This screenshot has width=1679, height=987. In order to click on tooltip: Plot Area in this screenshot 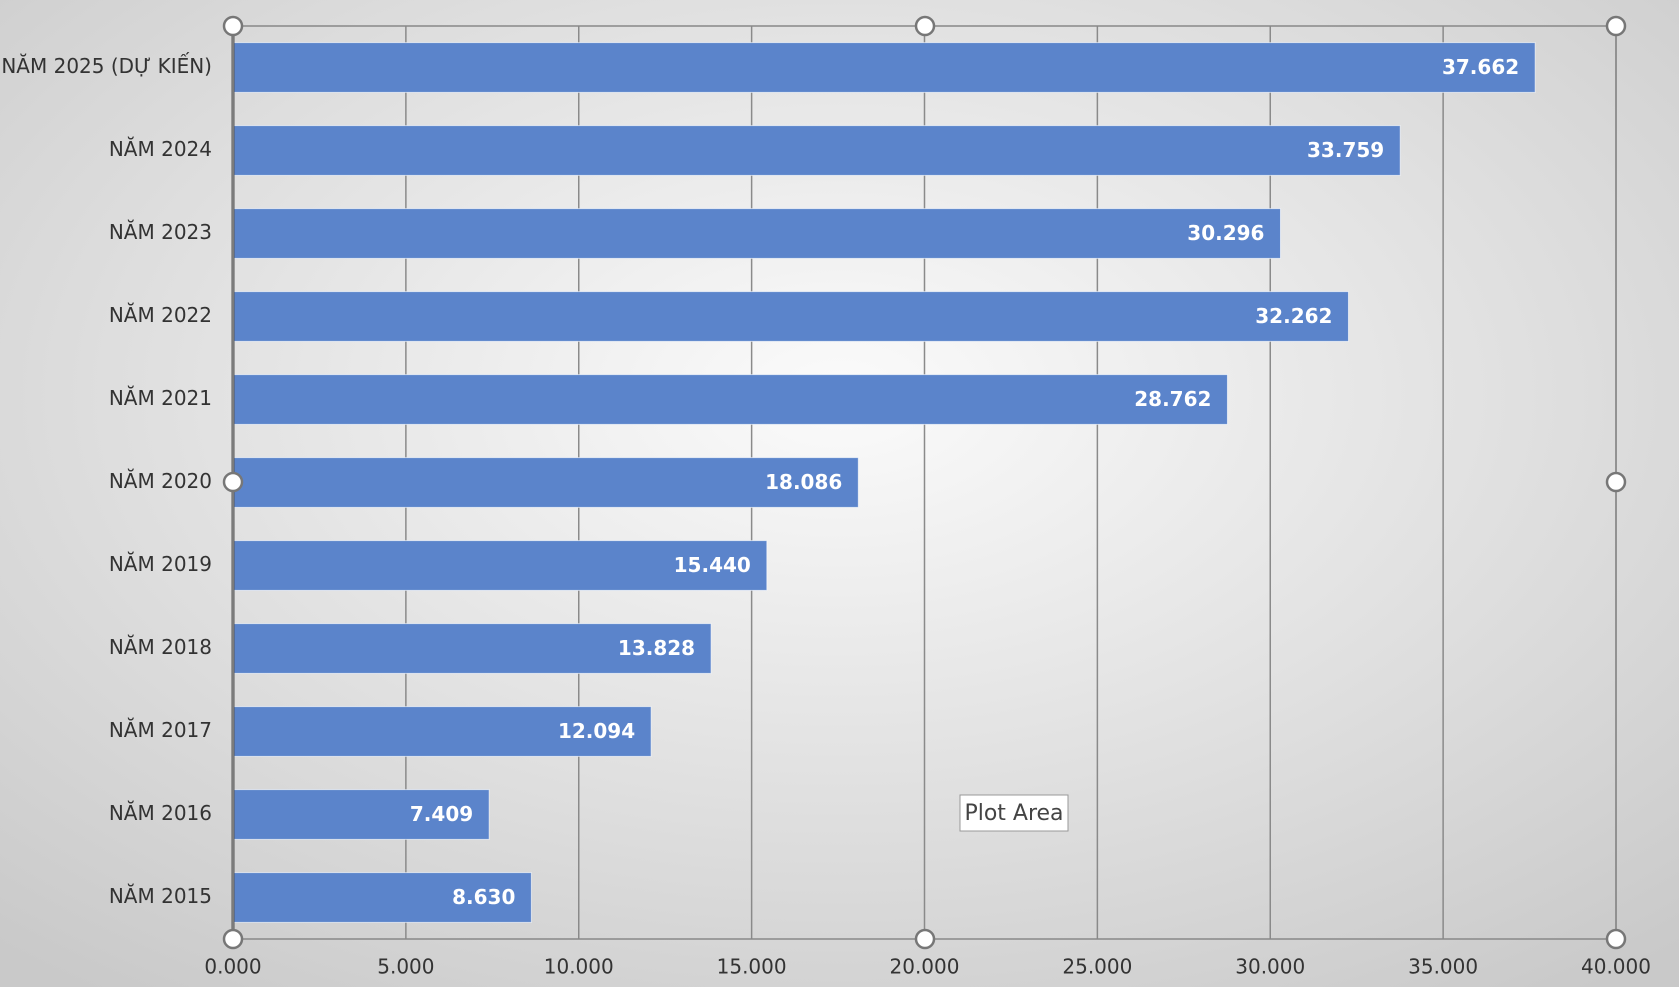, I will do `click(1014, 813)`.